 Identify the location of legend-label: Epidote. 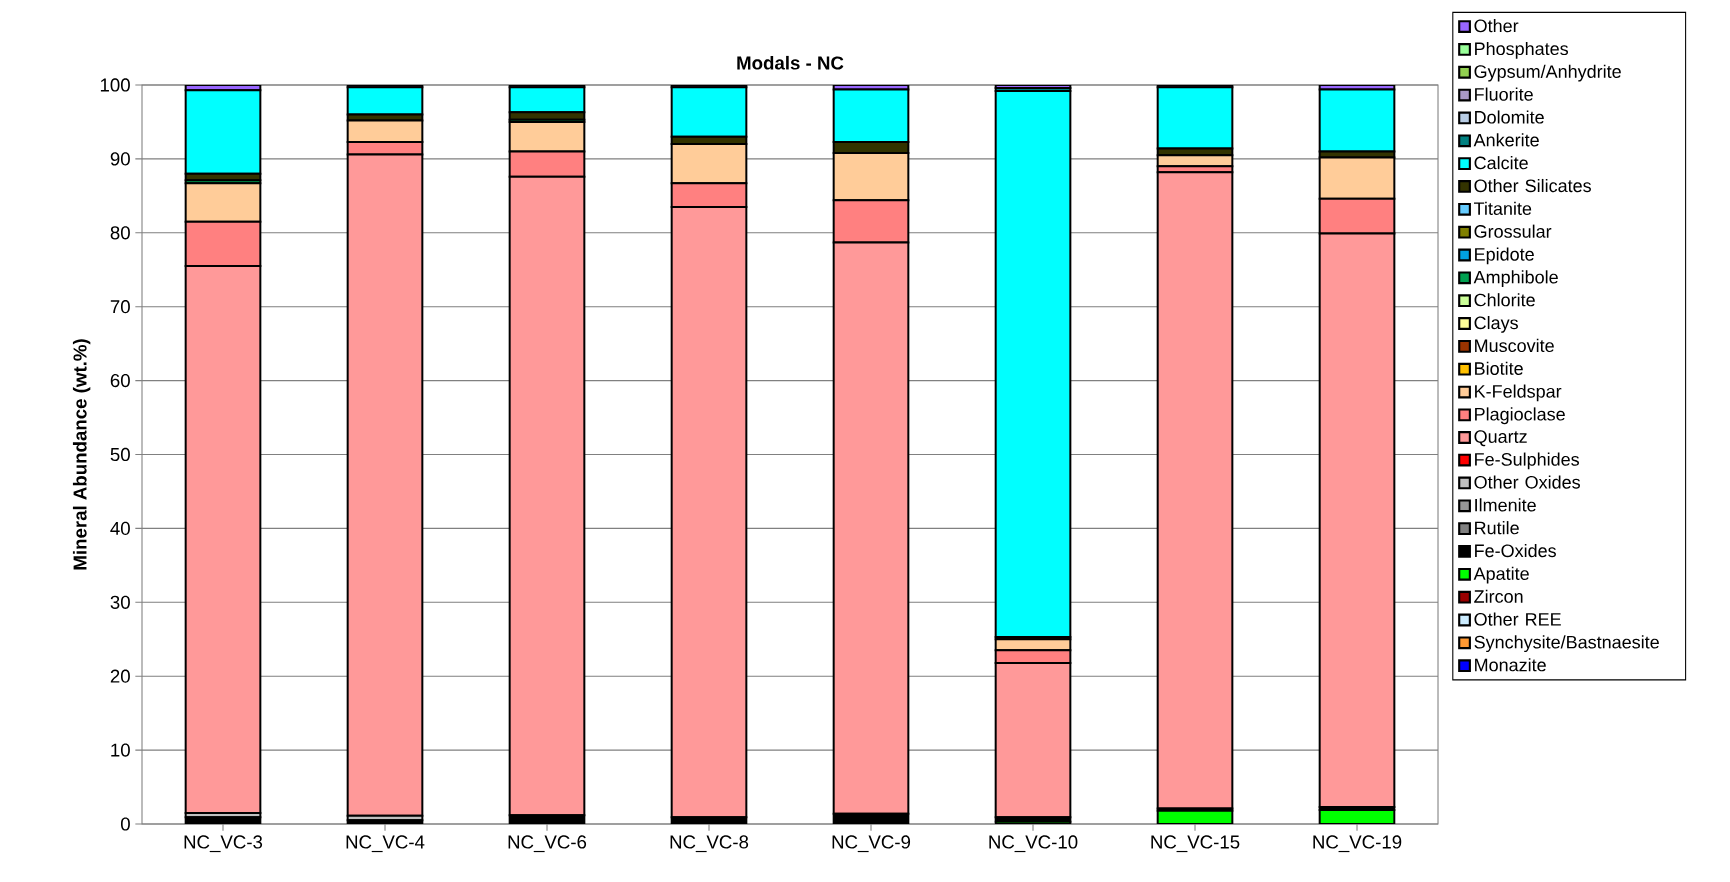
(1504, 256).